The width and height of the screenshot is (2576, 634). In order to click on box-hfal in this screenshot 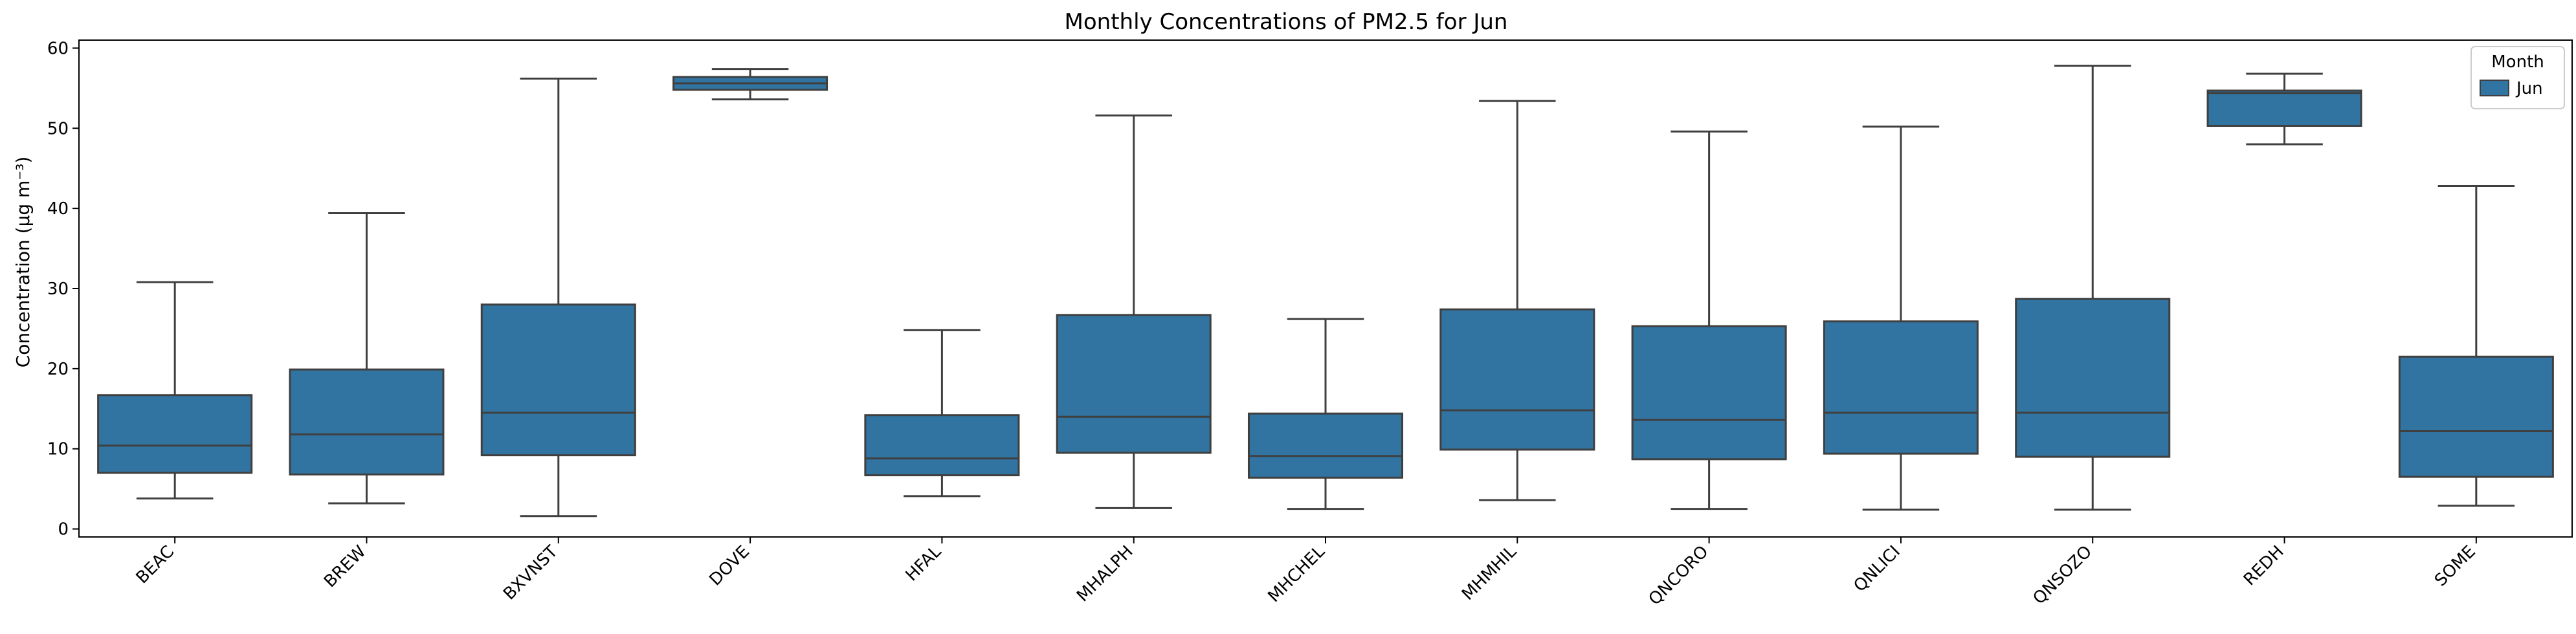, I will do `click(942, 413)`.